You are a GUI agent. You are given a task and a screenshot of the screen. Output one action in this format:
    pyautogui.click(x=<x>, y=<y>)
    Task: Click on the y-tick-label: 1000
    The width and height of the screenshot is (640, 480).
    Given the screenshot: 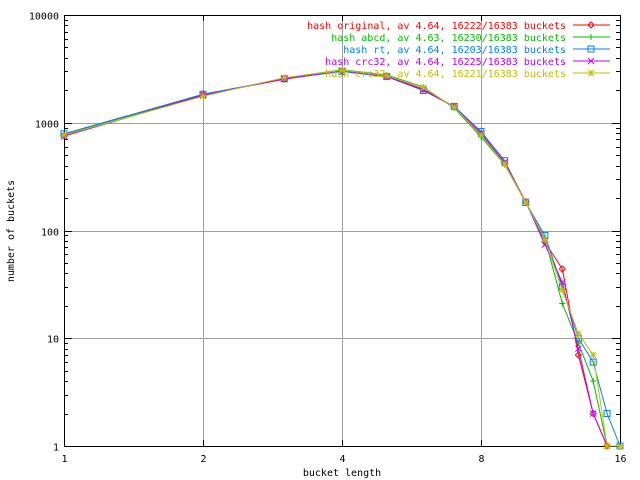 What is the action you would take?
    pyautogui.click(x=47, y=125)
    